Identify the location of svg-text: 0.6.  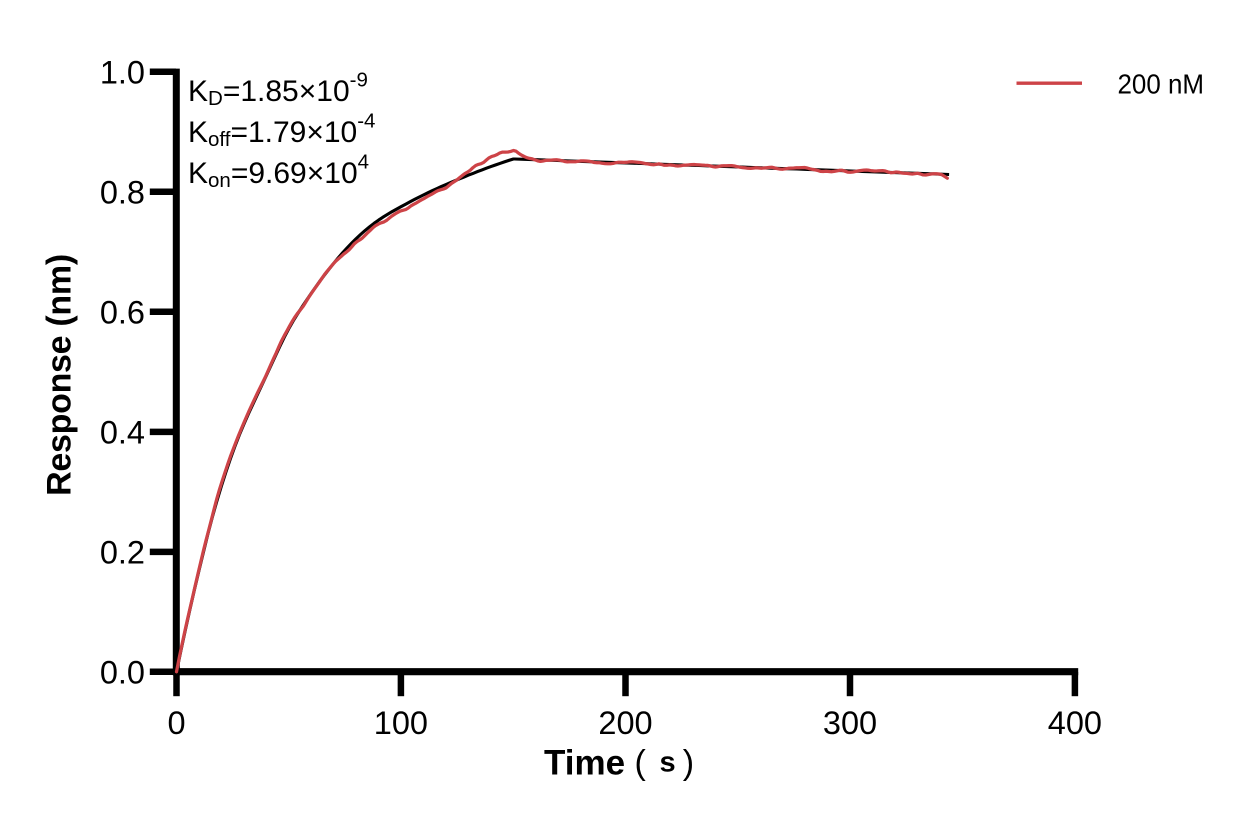
(122, 313).